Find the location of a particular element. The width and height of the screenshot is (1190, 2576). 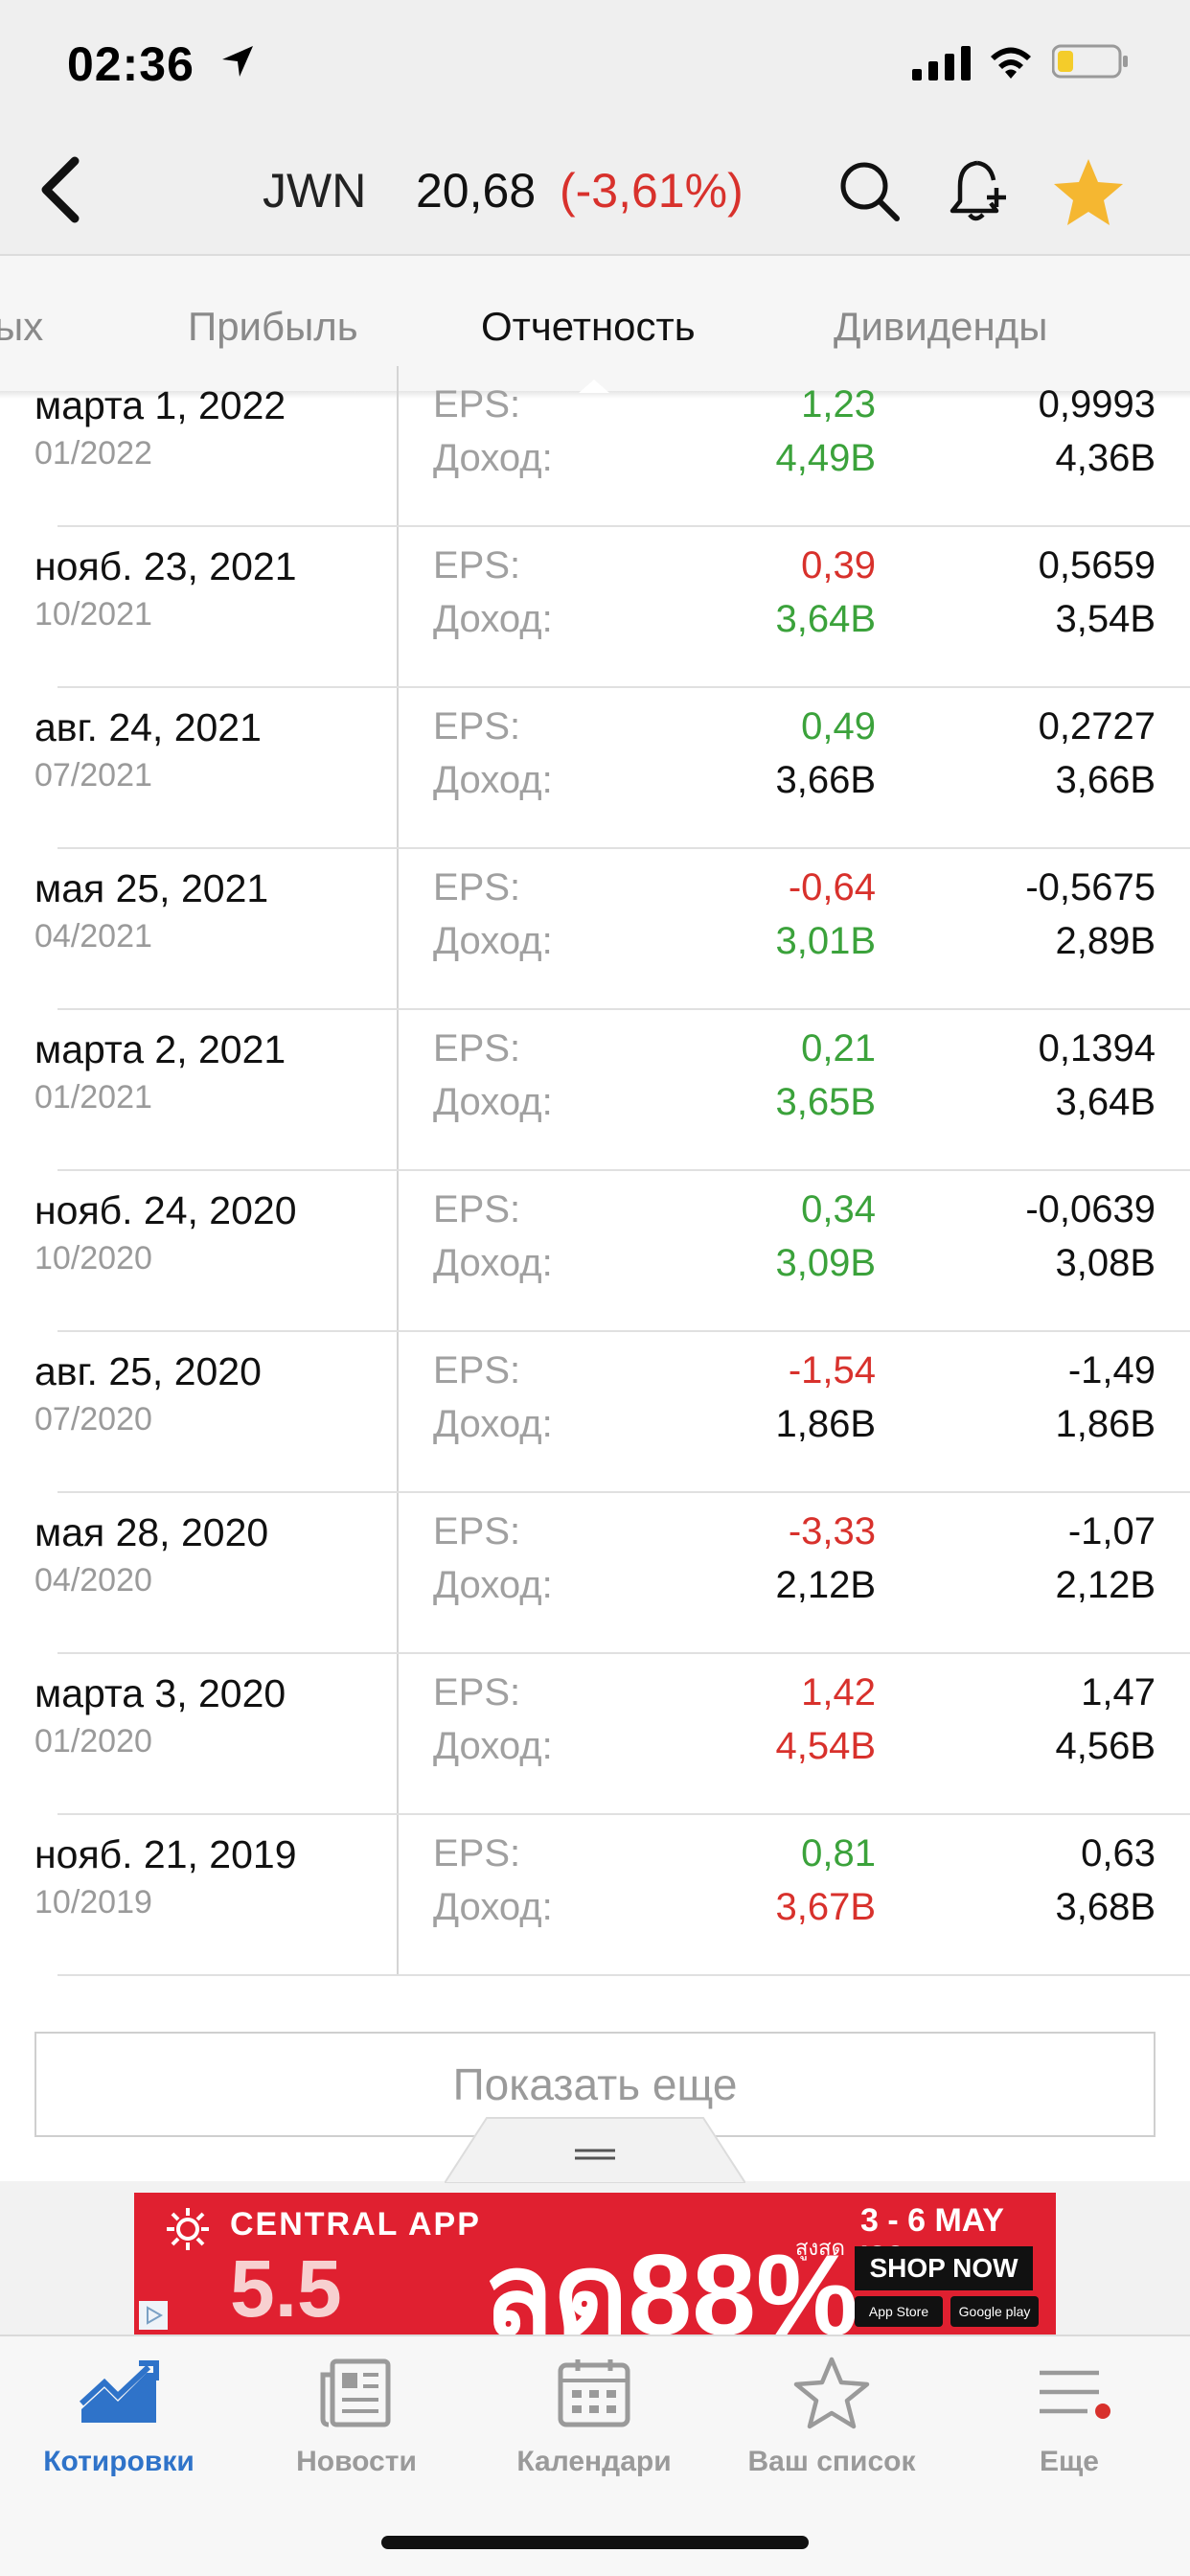

section-tabs: ых Прибыль Отчетность Дивиденды is located at coordinates (595, 323).